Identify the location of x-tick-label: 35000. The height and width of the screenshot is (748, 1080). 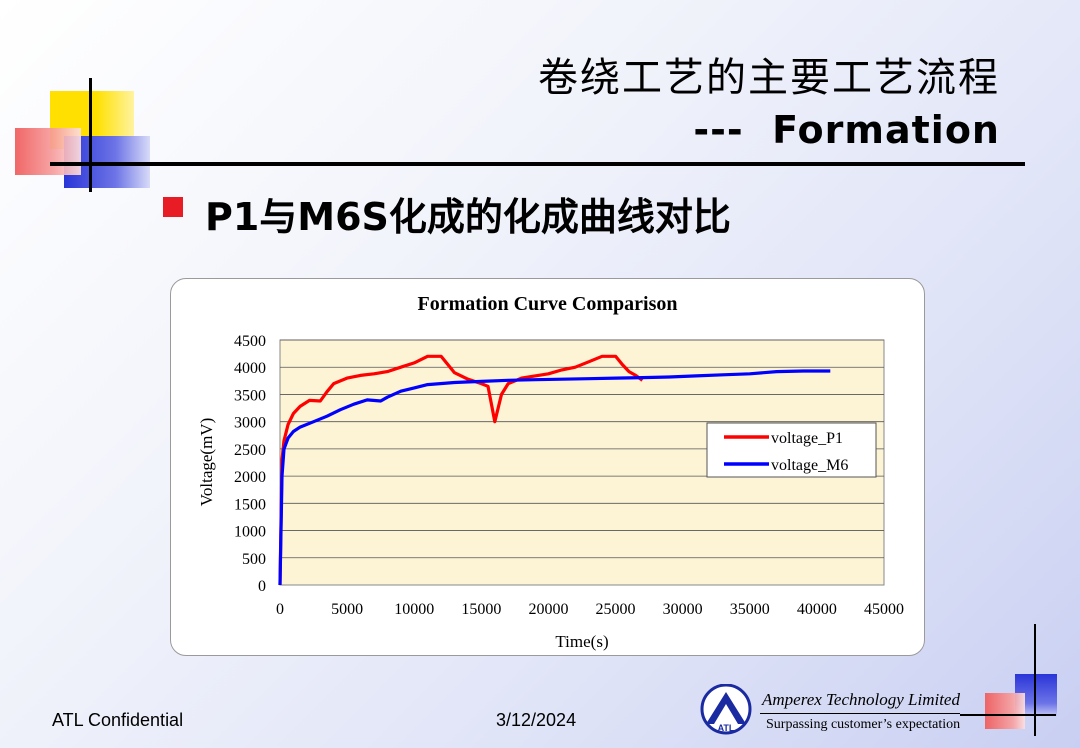
(750, 609).